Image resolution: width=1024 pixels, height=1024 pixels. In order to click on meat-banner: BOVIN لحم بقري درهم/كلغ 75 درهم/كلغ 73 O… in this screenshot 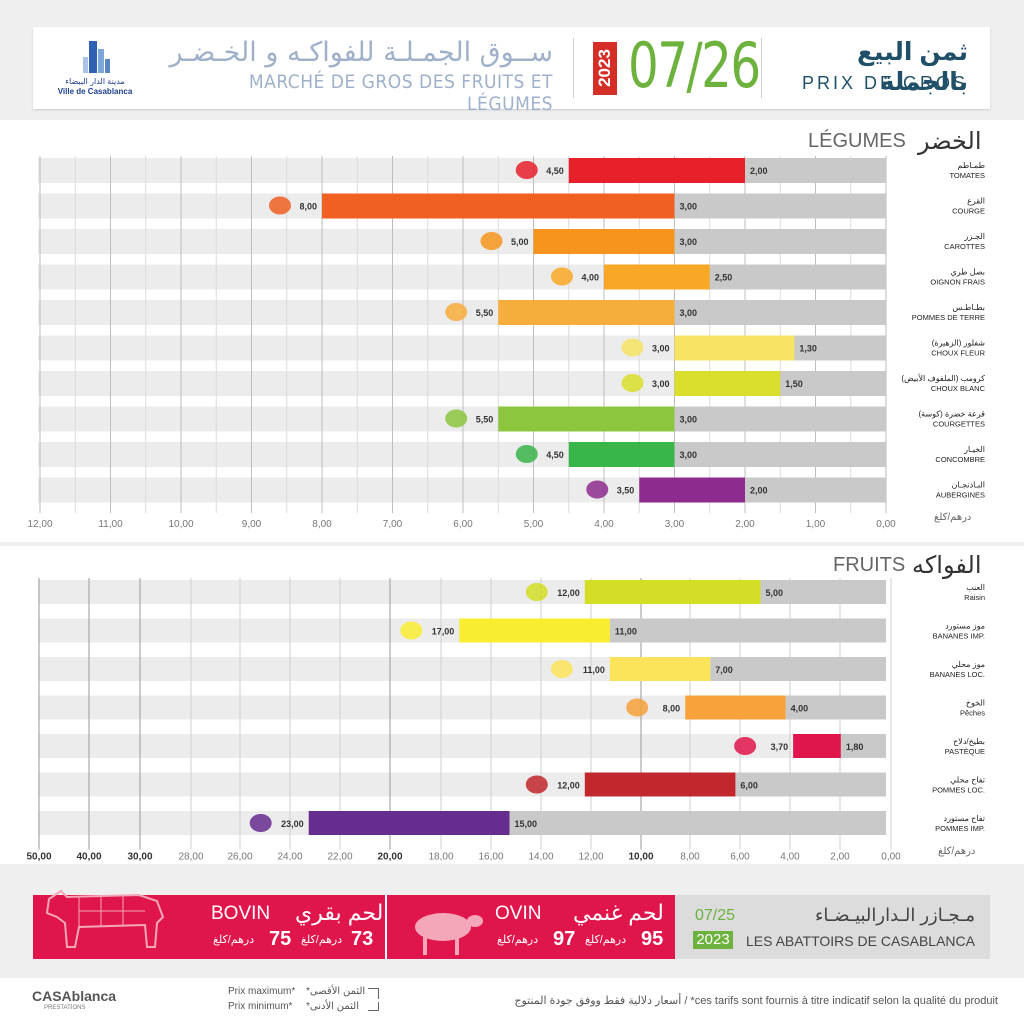, I will do `click(511, 924)`.